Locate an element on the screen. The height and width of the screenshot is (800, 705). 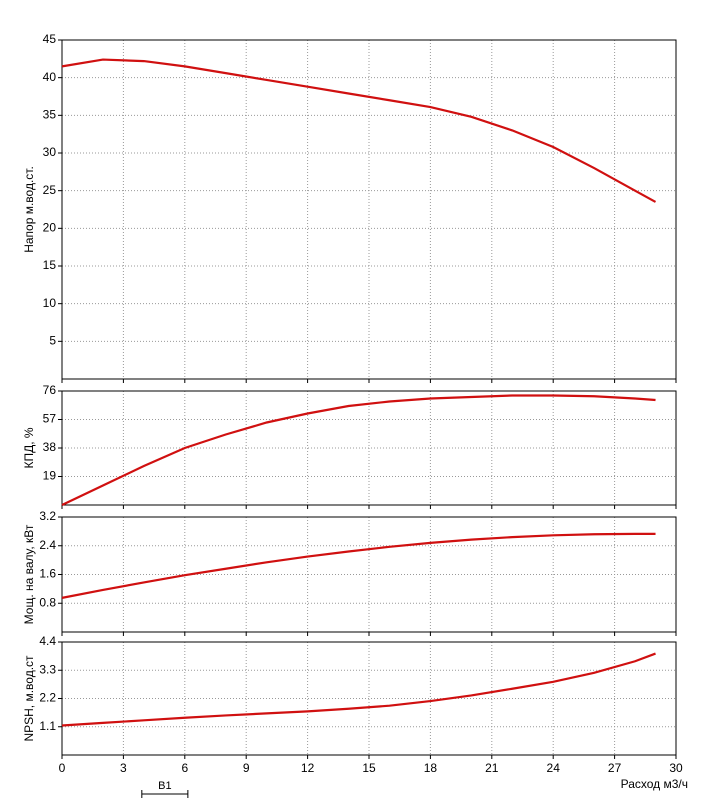
y-tick-label: 20 is located at coordinates (50, 228).